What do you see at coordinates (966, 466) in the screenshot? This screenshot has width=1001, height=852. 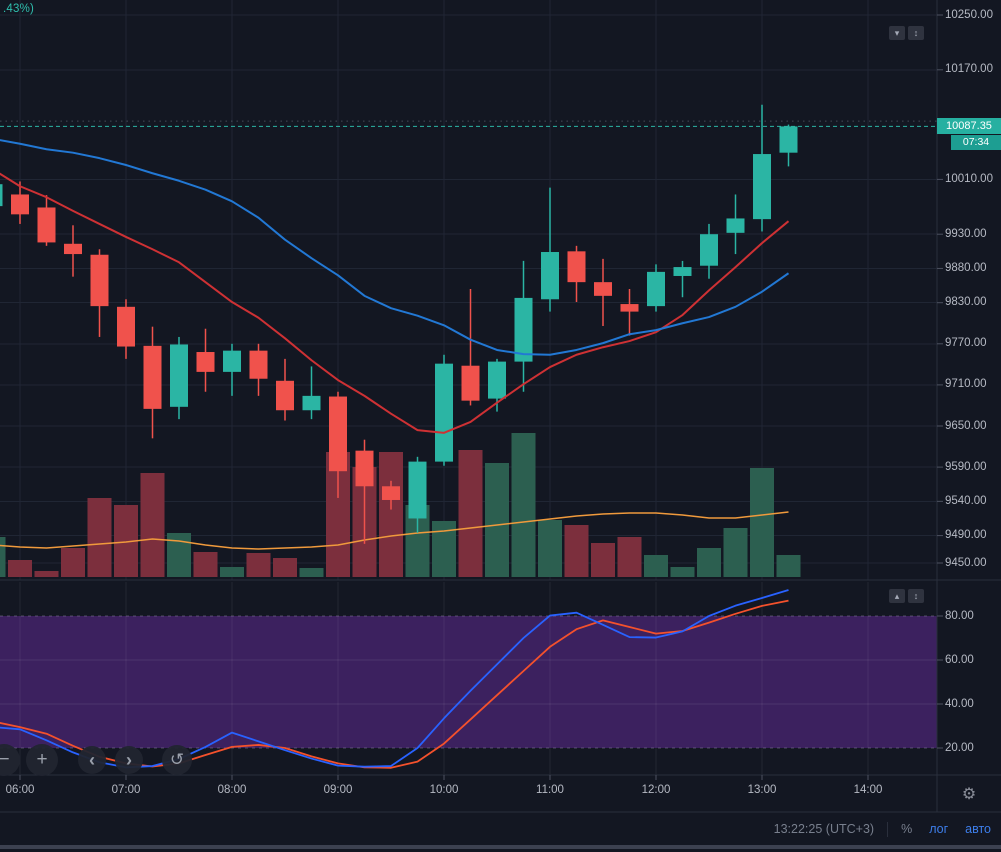 I see `price-axis-label: 9590.00` at bounding box center [966, 466].